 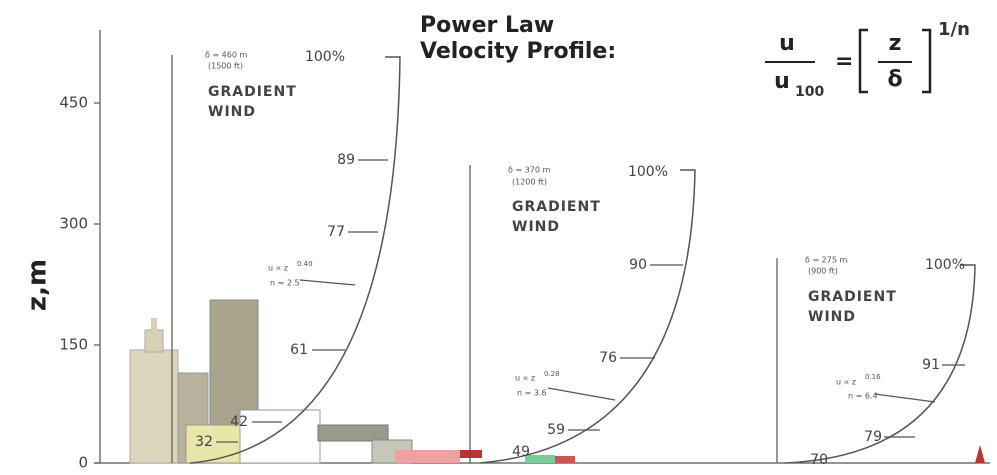 I want to click on profile-label: 76, so click(x=608, y=358).